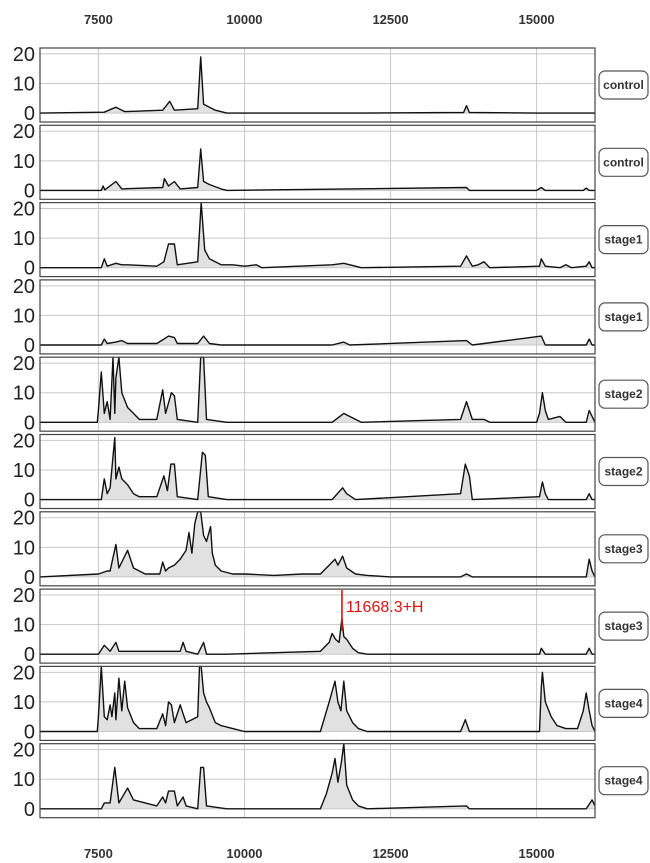 The height and width of the screenshot is (863, 650). What do you see at coordinates (319, 853) in the screenshot?
I see `bottom-axis-tick-labels: 7500 10000 12500 15000` at bounding box center [319, 853].